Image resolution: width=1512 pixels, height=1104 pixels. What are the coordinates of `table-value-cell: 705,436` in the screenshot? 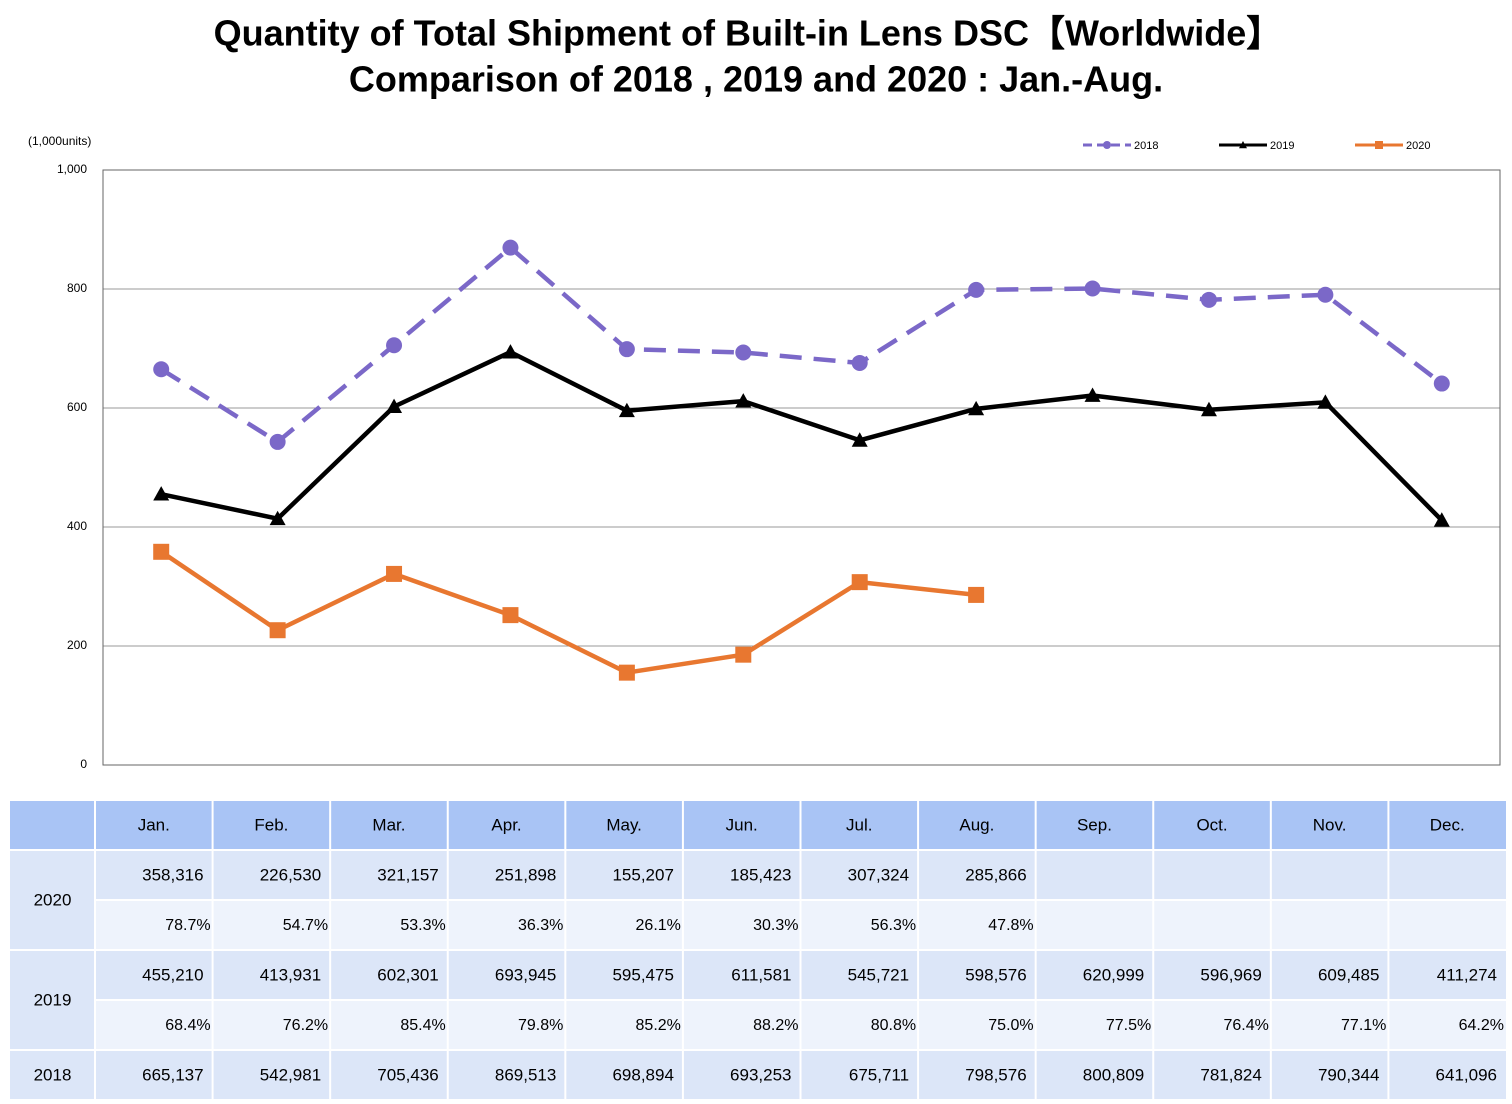 It's located at (407, 1074).